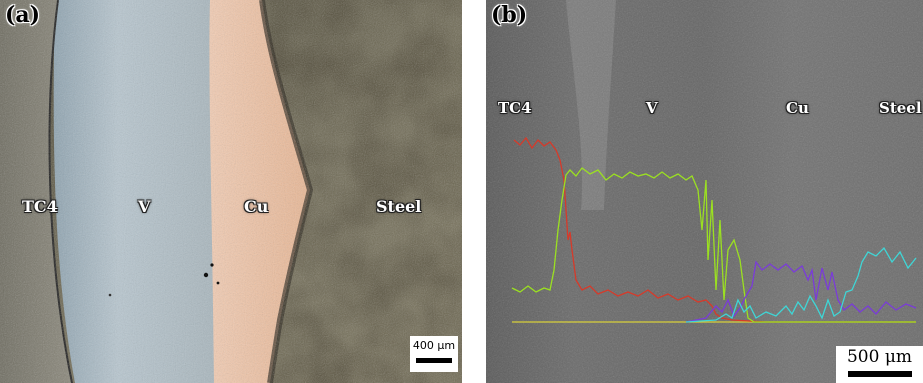  I want to click on panel-a-label: (a), so click(23, 15).